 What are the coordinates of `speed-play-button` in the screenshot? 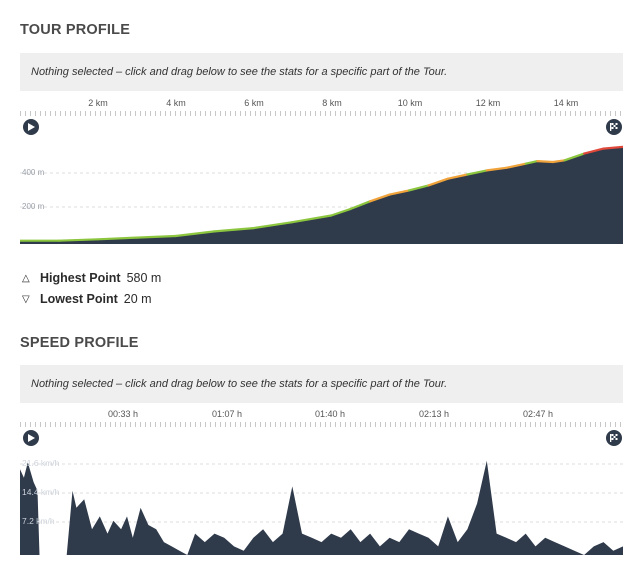 It's located at (31, 438).